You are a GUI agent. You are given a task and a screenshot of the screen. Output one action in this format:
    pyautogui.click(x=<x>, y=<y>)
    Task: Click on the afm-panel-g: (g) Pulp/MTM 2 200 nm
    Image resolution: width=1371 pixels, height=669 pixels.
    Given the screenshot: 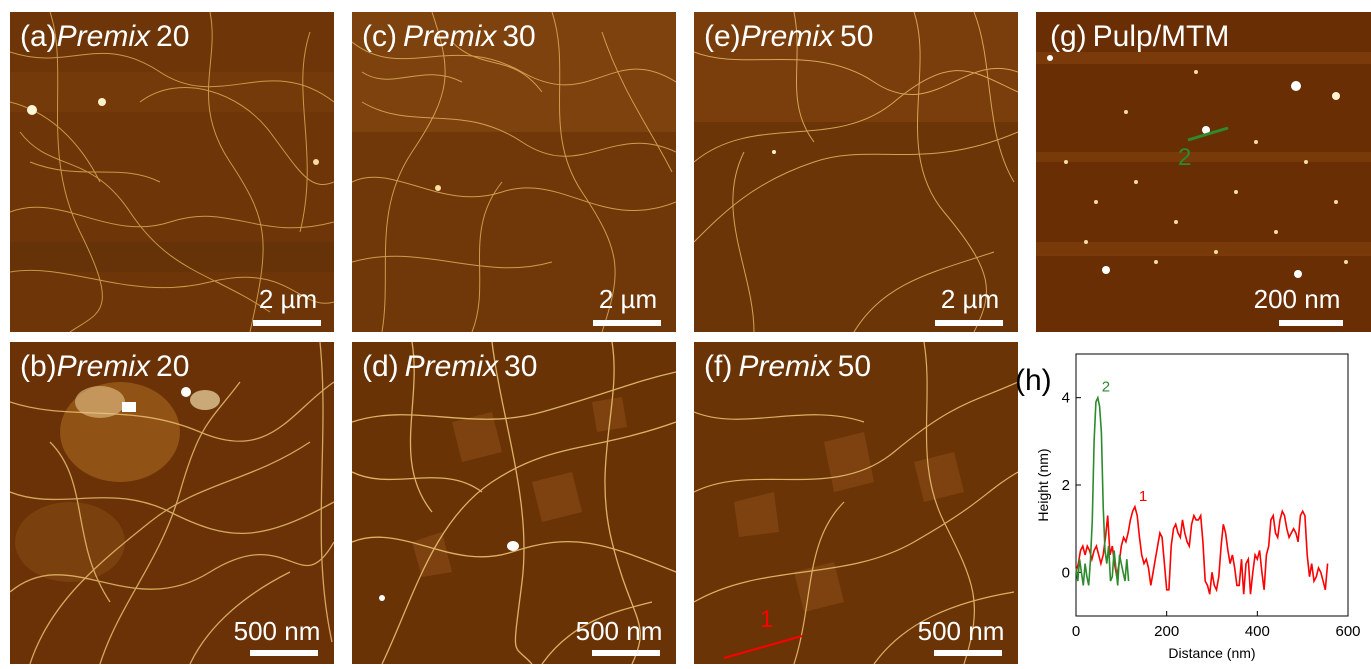 What is the action you would take?
    pyautogui.click(x=1203, y=172)
    